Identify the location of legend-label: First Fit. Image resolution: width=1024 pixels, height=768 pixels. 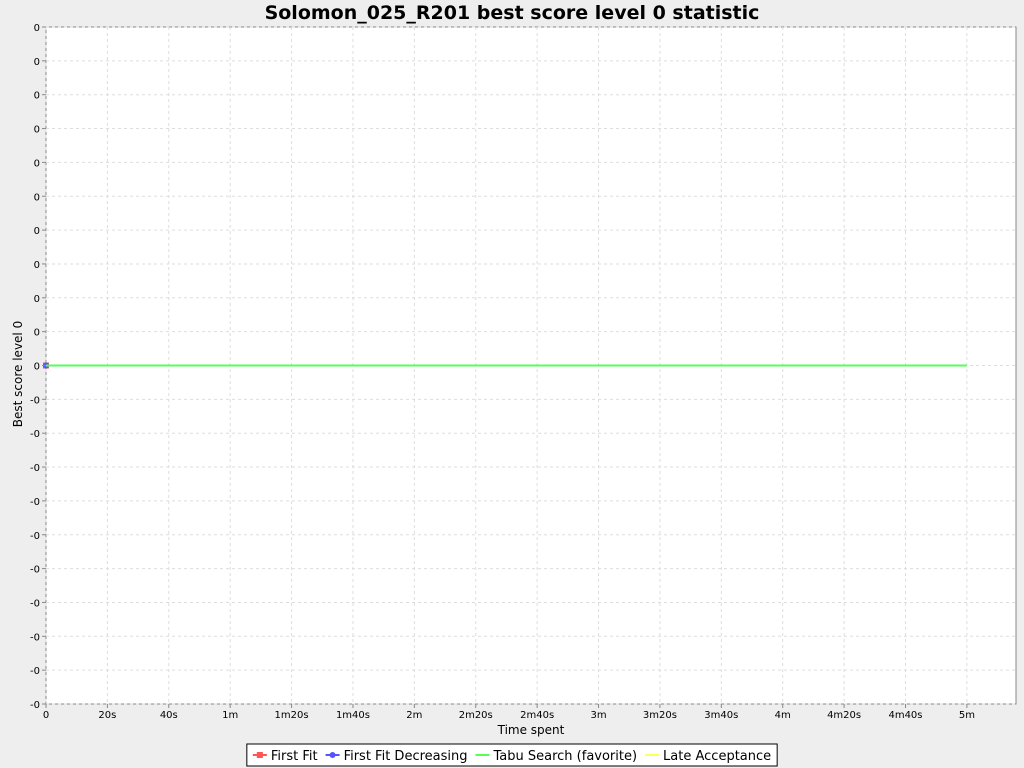
(294, 756).